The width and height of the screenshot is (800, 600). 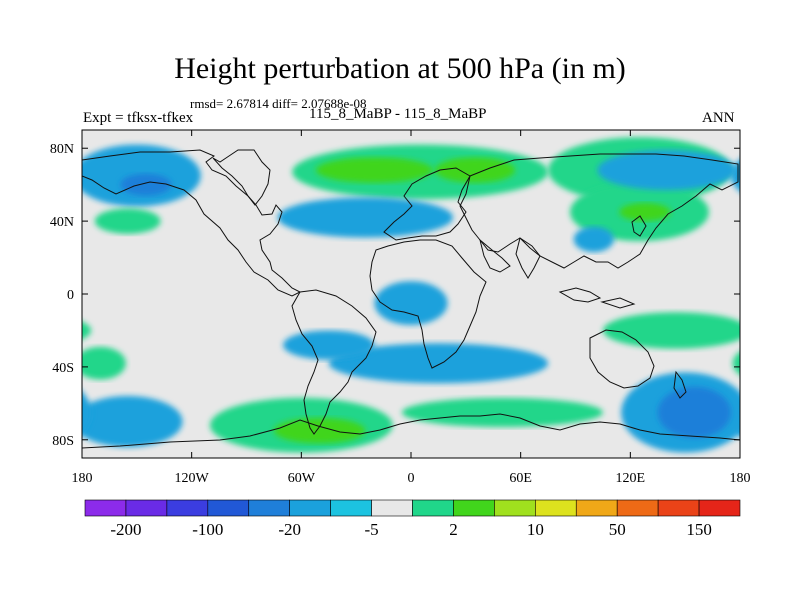 I want to click on y-tick-label-2: 0, so click(x=70, y=295).